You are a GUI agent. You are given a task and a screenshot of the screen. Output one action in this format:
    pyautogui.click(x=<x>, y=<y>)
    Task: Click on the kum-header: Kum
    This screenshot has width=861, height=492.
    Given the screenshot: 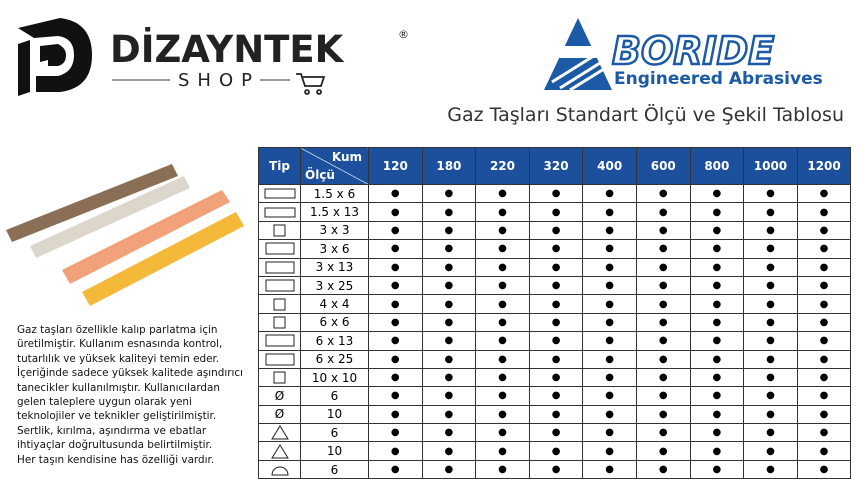 What is the action you would take?
    pyautogui.click(x=346, y=157)
    